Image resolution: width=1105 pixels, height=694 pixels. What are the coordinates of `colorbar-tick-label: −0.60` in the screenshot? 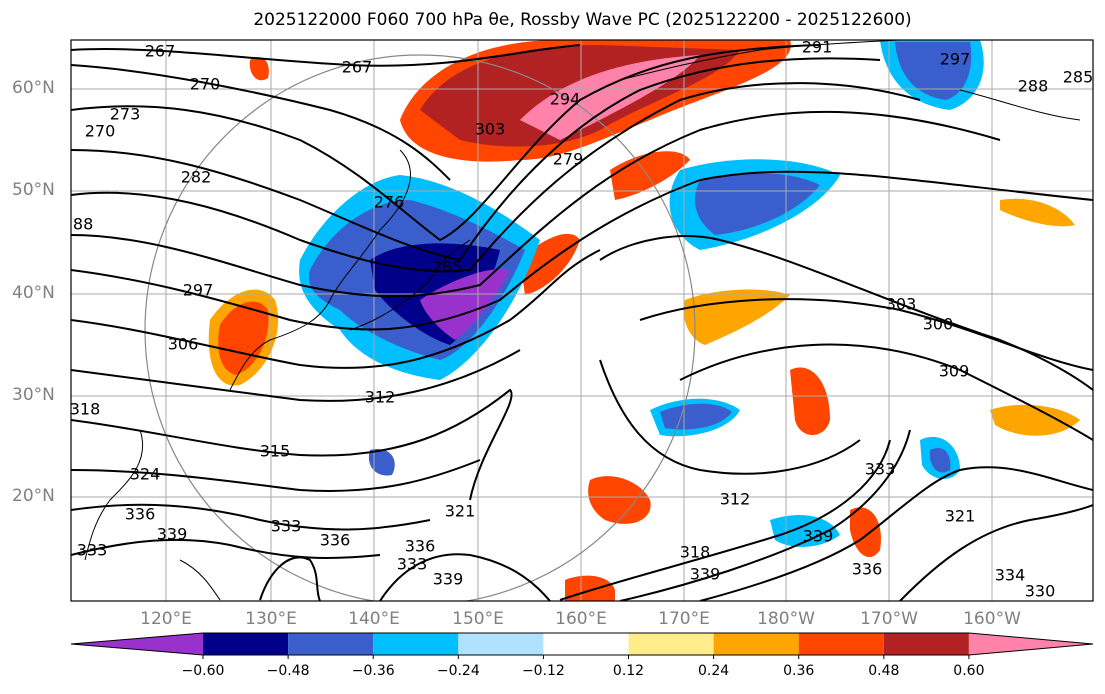 It's located at (203, 671).